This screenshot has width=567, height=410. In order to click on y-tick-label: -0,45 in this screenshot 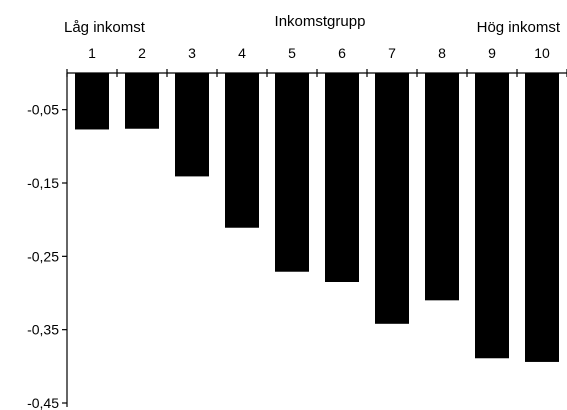, I will do `click(43, 402)`.